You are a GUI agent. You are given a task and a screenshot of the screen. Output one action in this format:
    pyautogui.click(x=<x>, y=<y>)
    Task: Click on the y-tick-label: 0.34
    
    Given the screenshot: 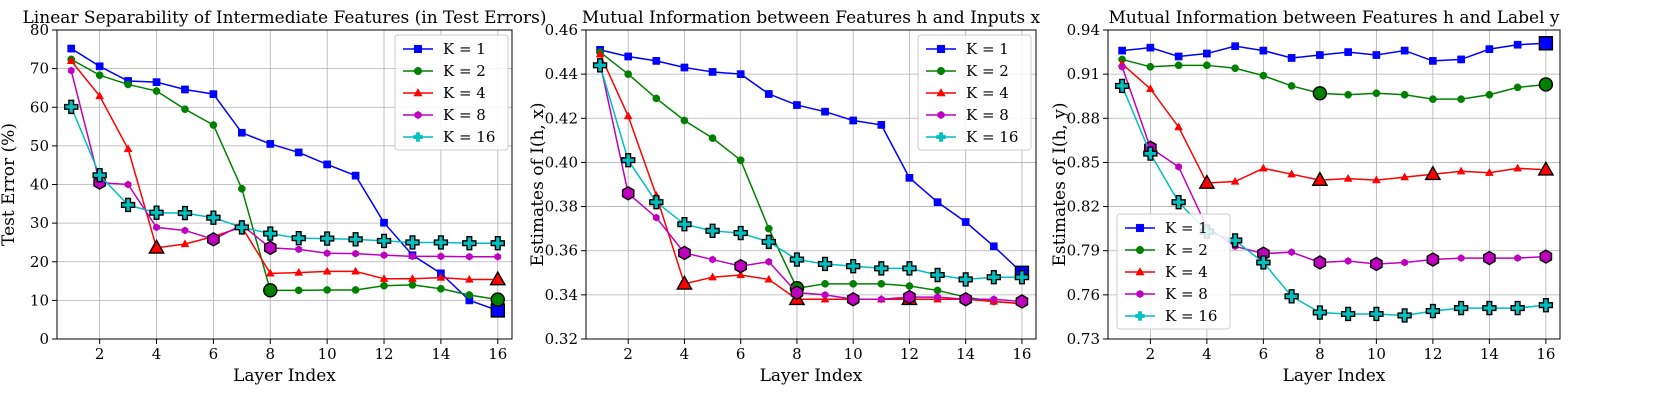 What is the action you would take?
    pyautogui.click(x=561, y=295)
    